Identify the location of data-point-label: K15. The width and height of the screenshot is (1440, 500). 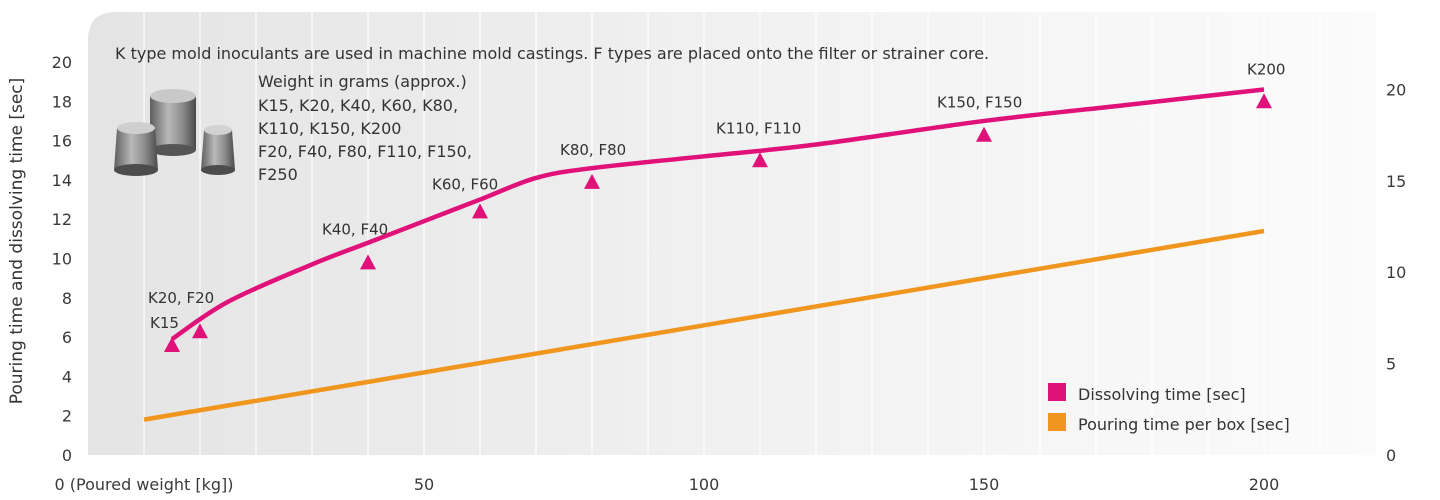
(164, 323).